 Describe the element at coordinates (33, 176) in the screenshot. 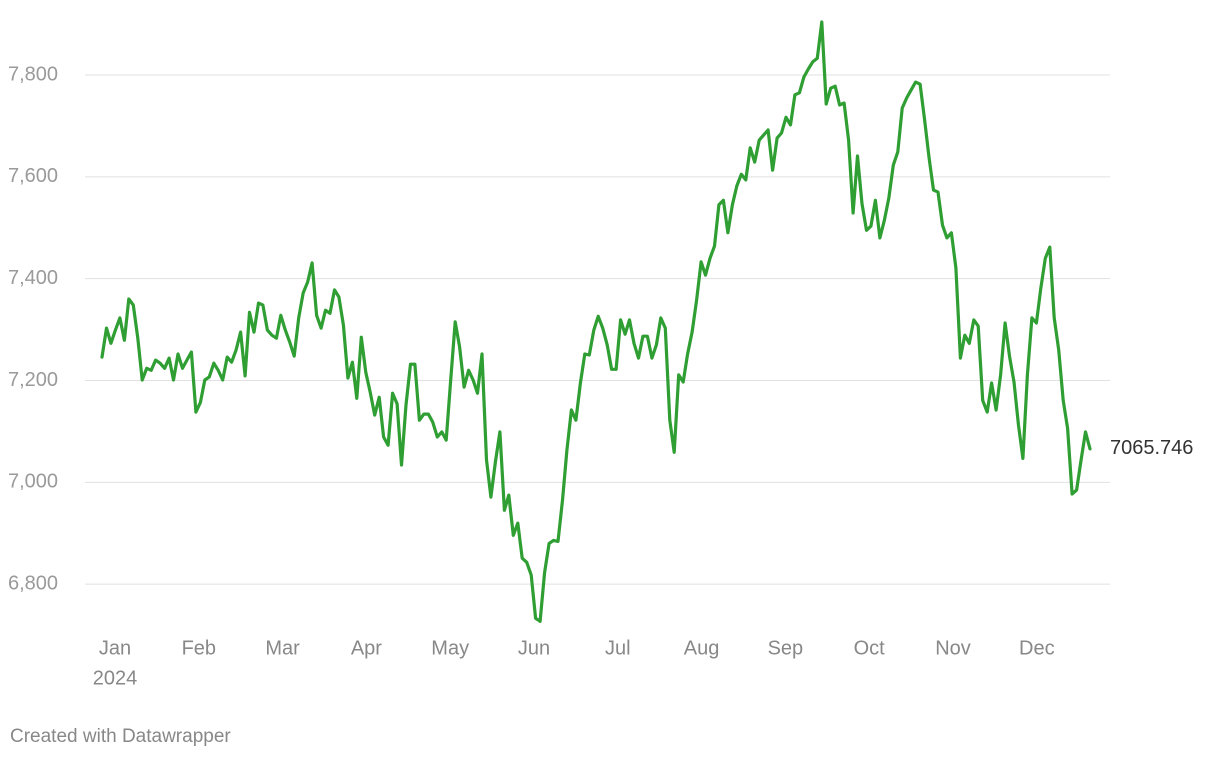

I see `y-tick-label: 7,600` at that location.